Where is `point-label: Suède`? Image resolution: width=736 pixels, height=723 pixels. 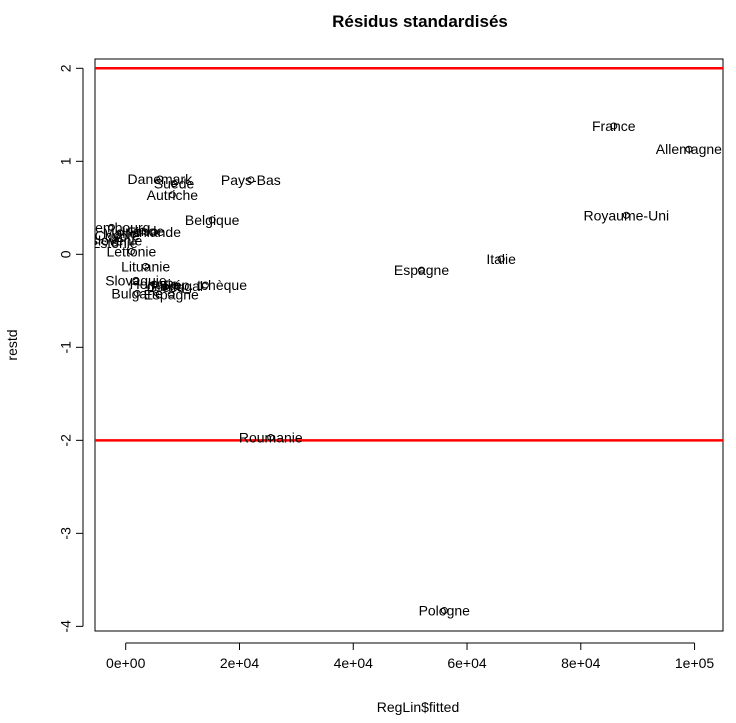
point-label: Suède is located at coordinates (174, 184).